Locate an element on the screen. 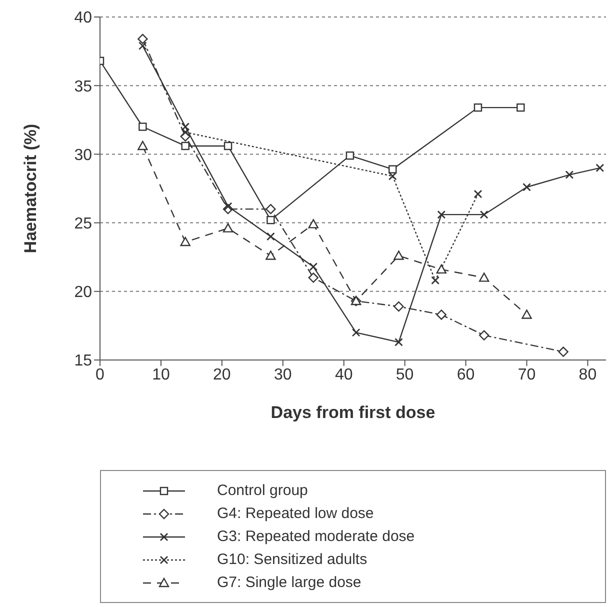 Image resolution: width=608 pixels, height=607 pixels. legend-label: G7: Single large dose is located at coordinates (289, 582).